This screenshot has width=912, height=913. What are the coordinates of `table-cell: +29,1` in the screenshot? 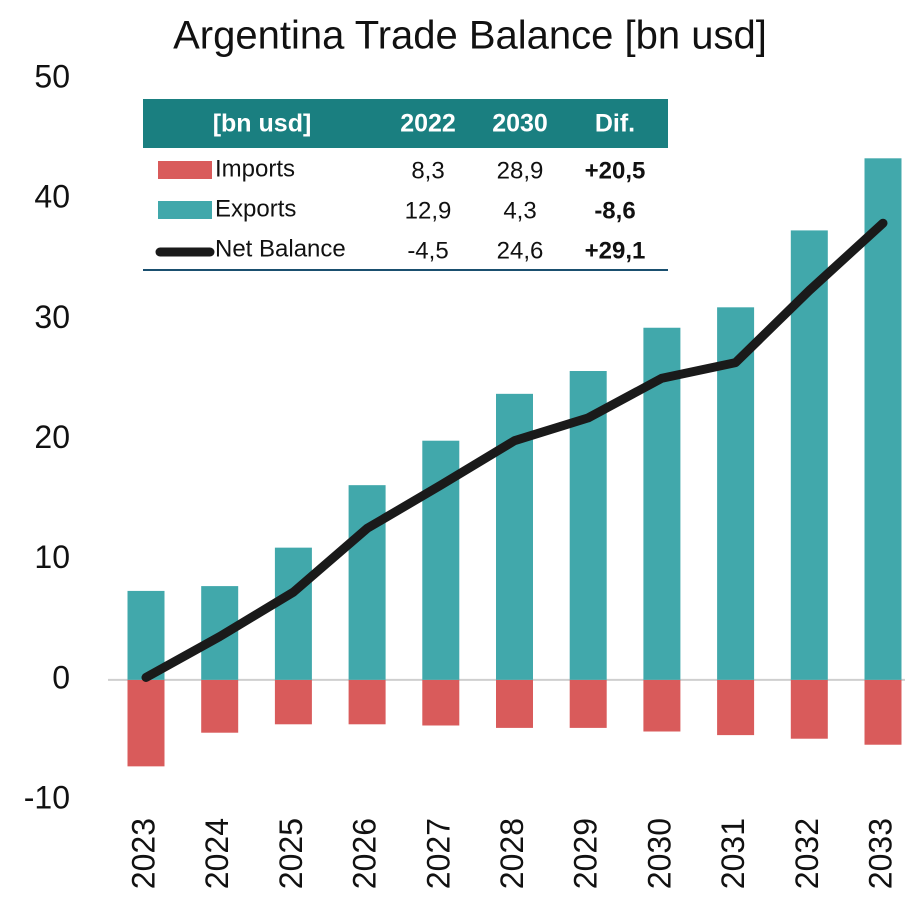 It's located at (615, 250).